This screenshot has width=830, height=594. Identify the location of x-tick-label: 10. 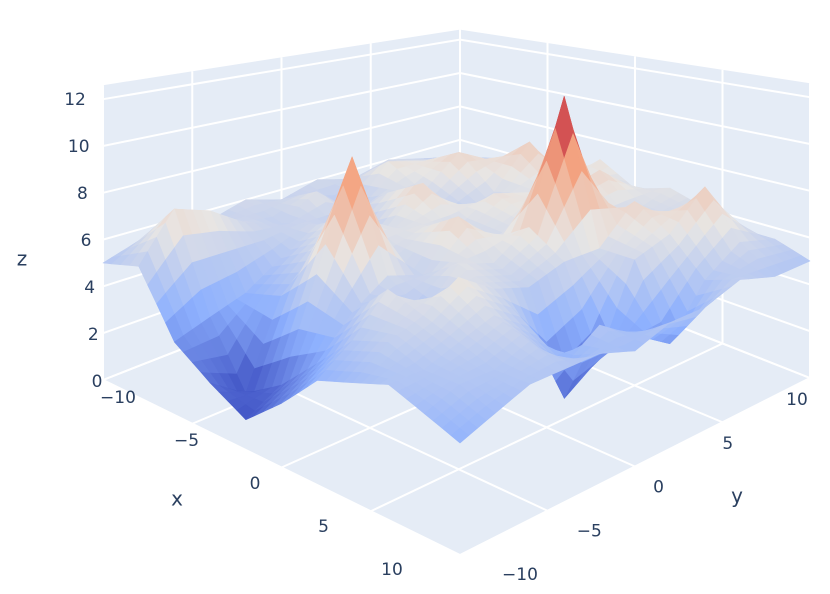
(392, 570).